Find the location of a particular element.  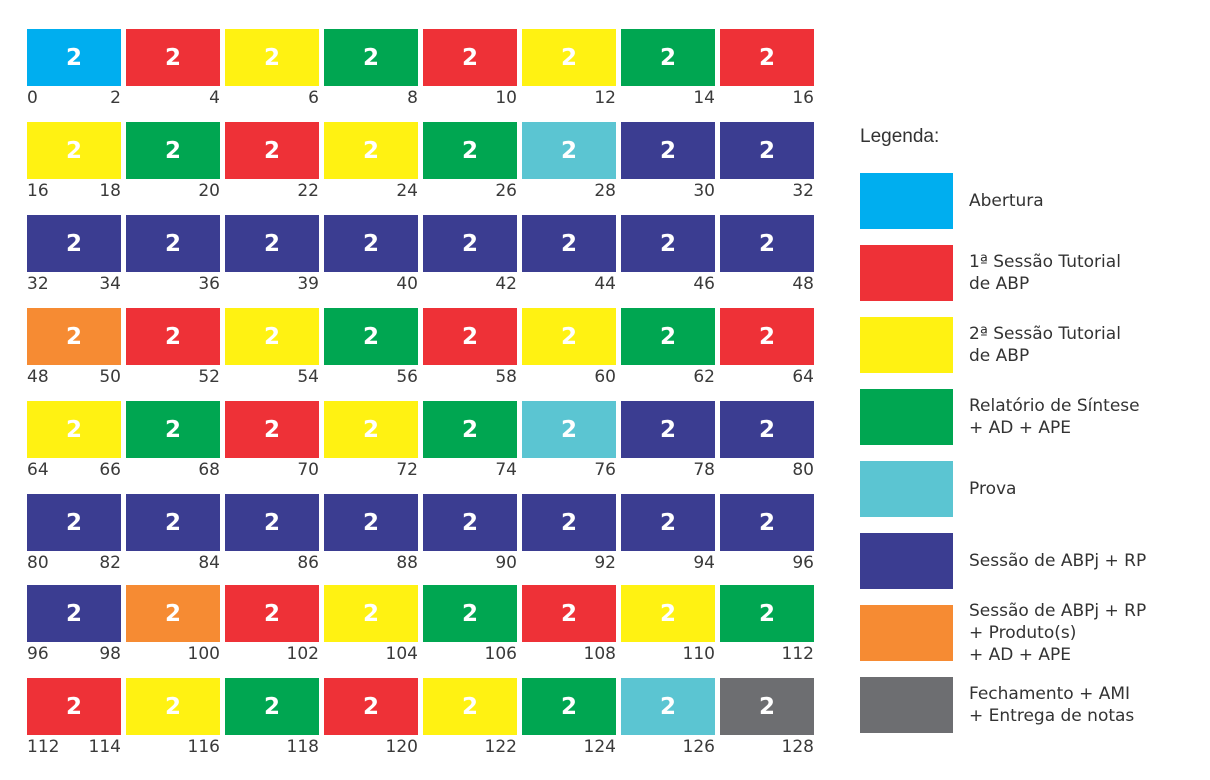

hour-tick: 30 is located at coordinates (704, 191).